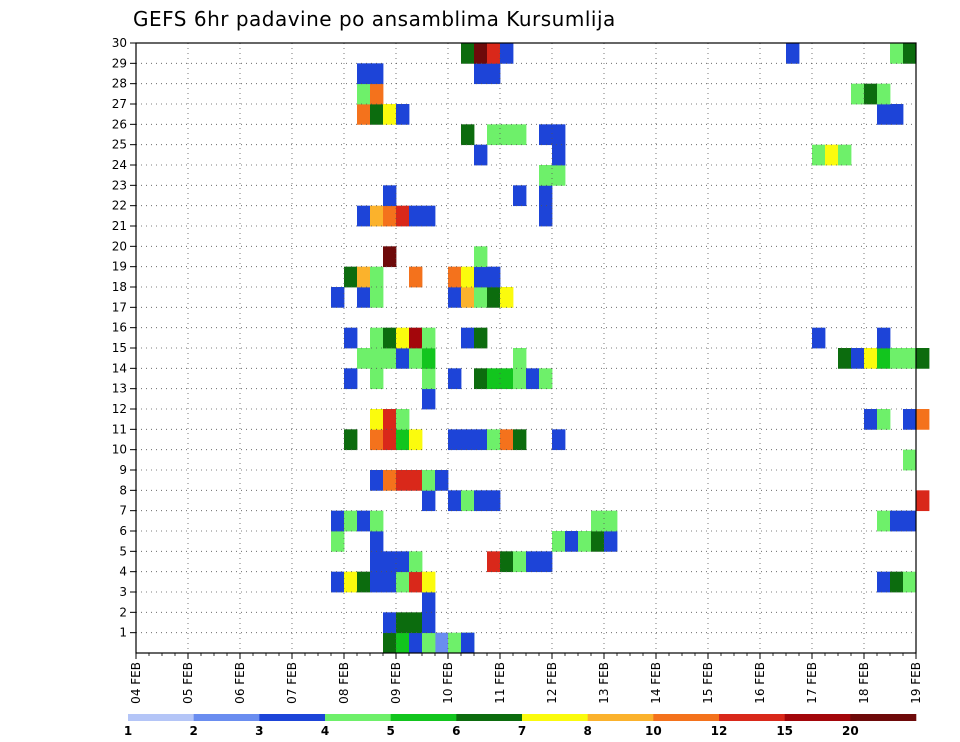  I want to click on y-tick-label: 22, so click(119, 206).